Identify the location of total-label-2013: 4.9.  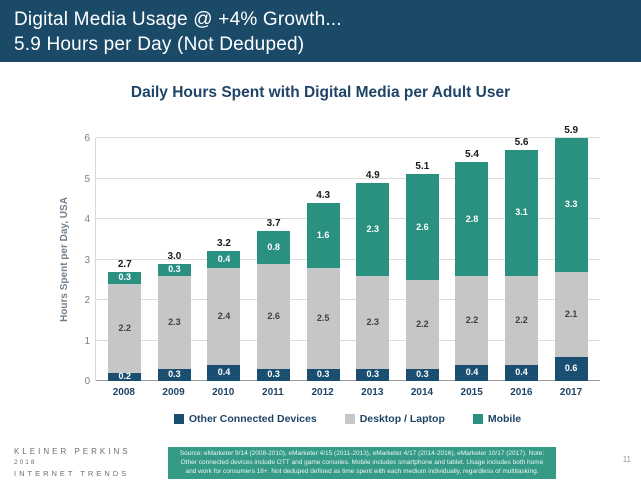
(372, 175).